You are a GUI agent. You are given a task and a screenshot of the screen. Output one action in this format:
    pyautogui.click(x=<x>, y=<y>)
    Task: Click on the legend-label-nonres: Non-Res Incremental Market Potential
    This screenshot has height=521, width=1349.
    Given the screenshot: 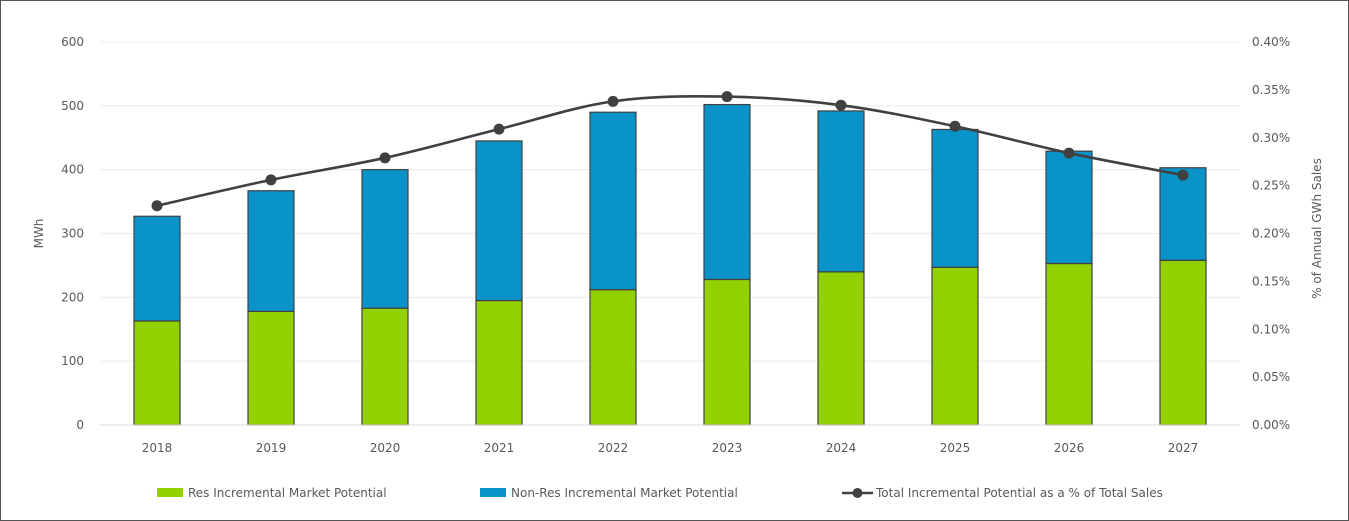 What is the action you would take?
    pyautogui.click(x=624, y=493)
    